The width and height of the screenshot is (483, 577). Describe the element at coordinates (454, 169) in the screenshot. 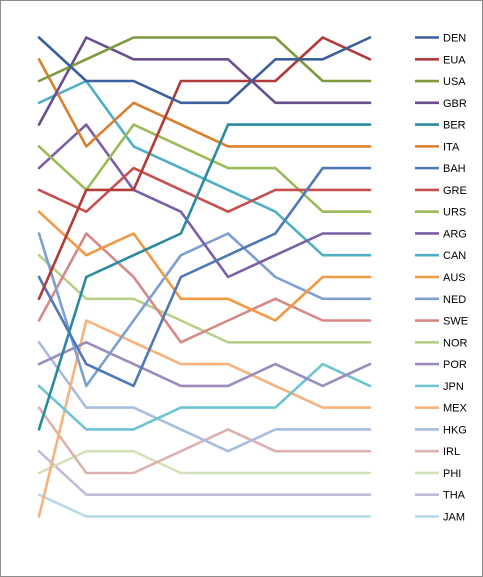

I see `legend-label: BAH` at that location.